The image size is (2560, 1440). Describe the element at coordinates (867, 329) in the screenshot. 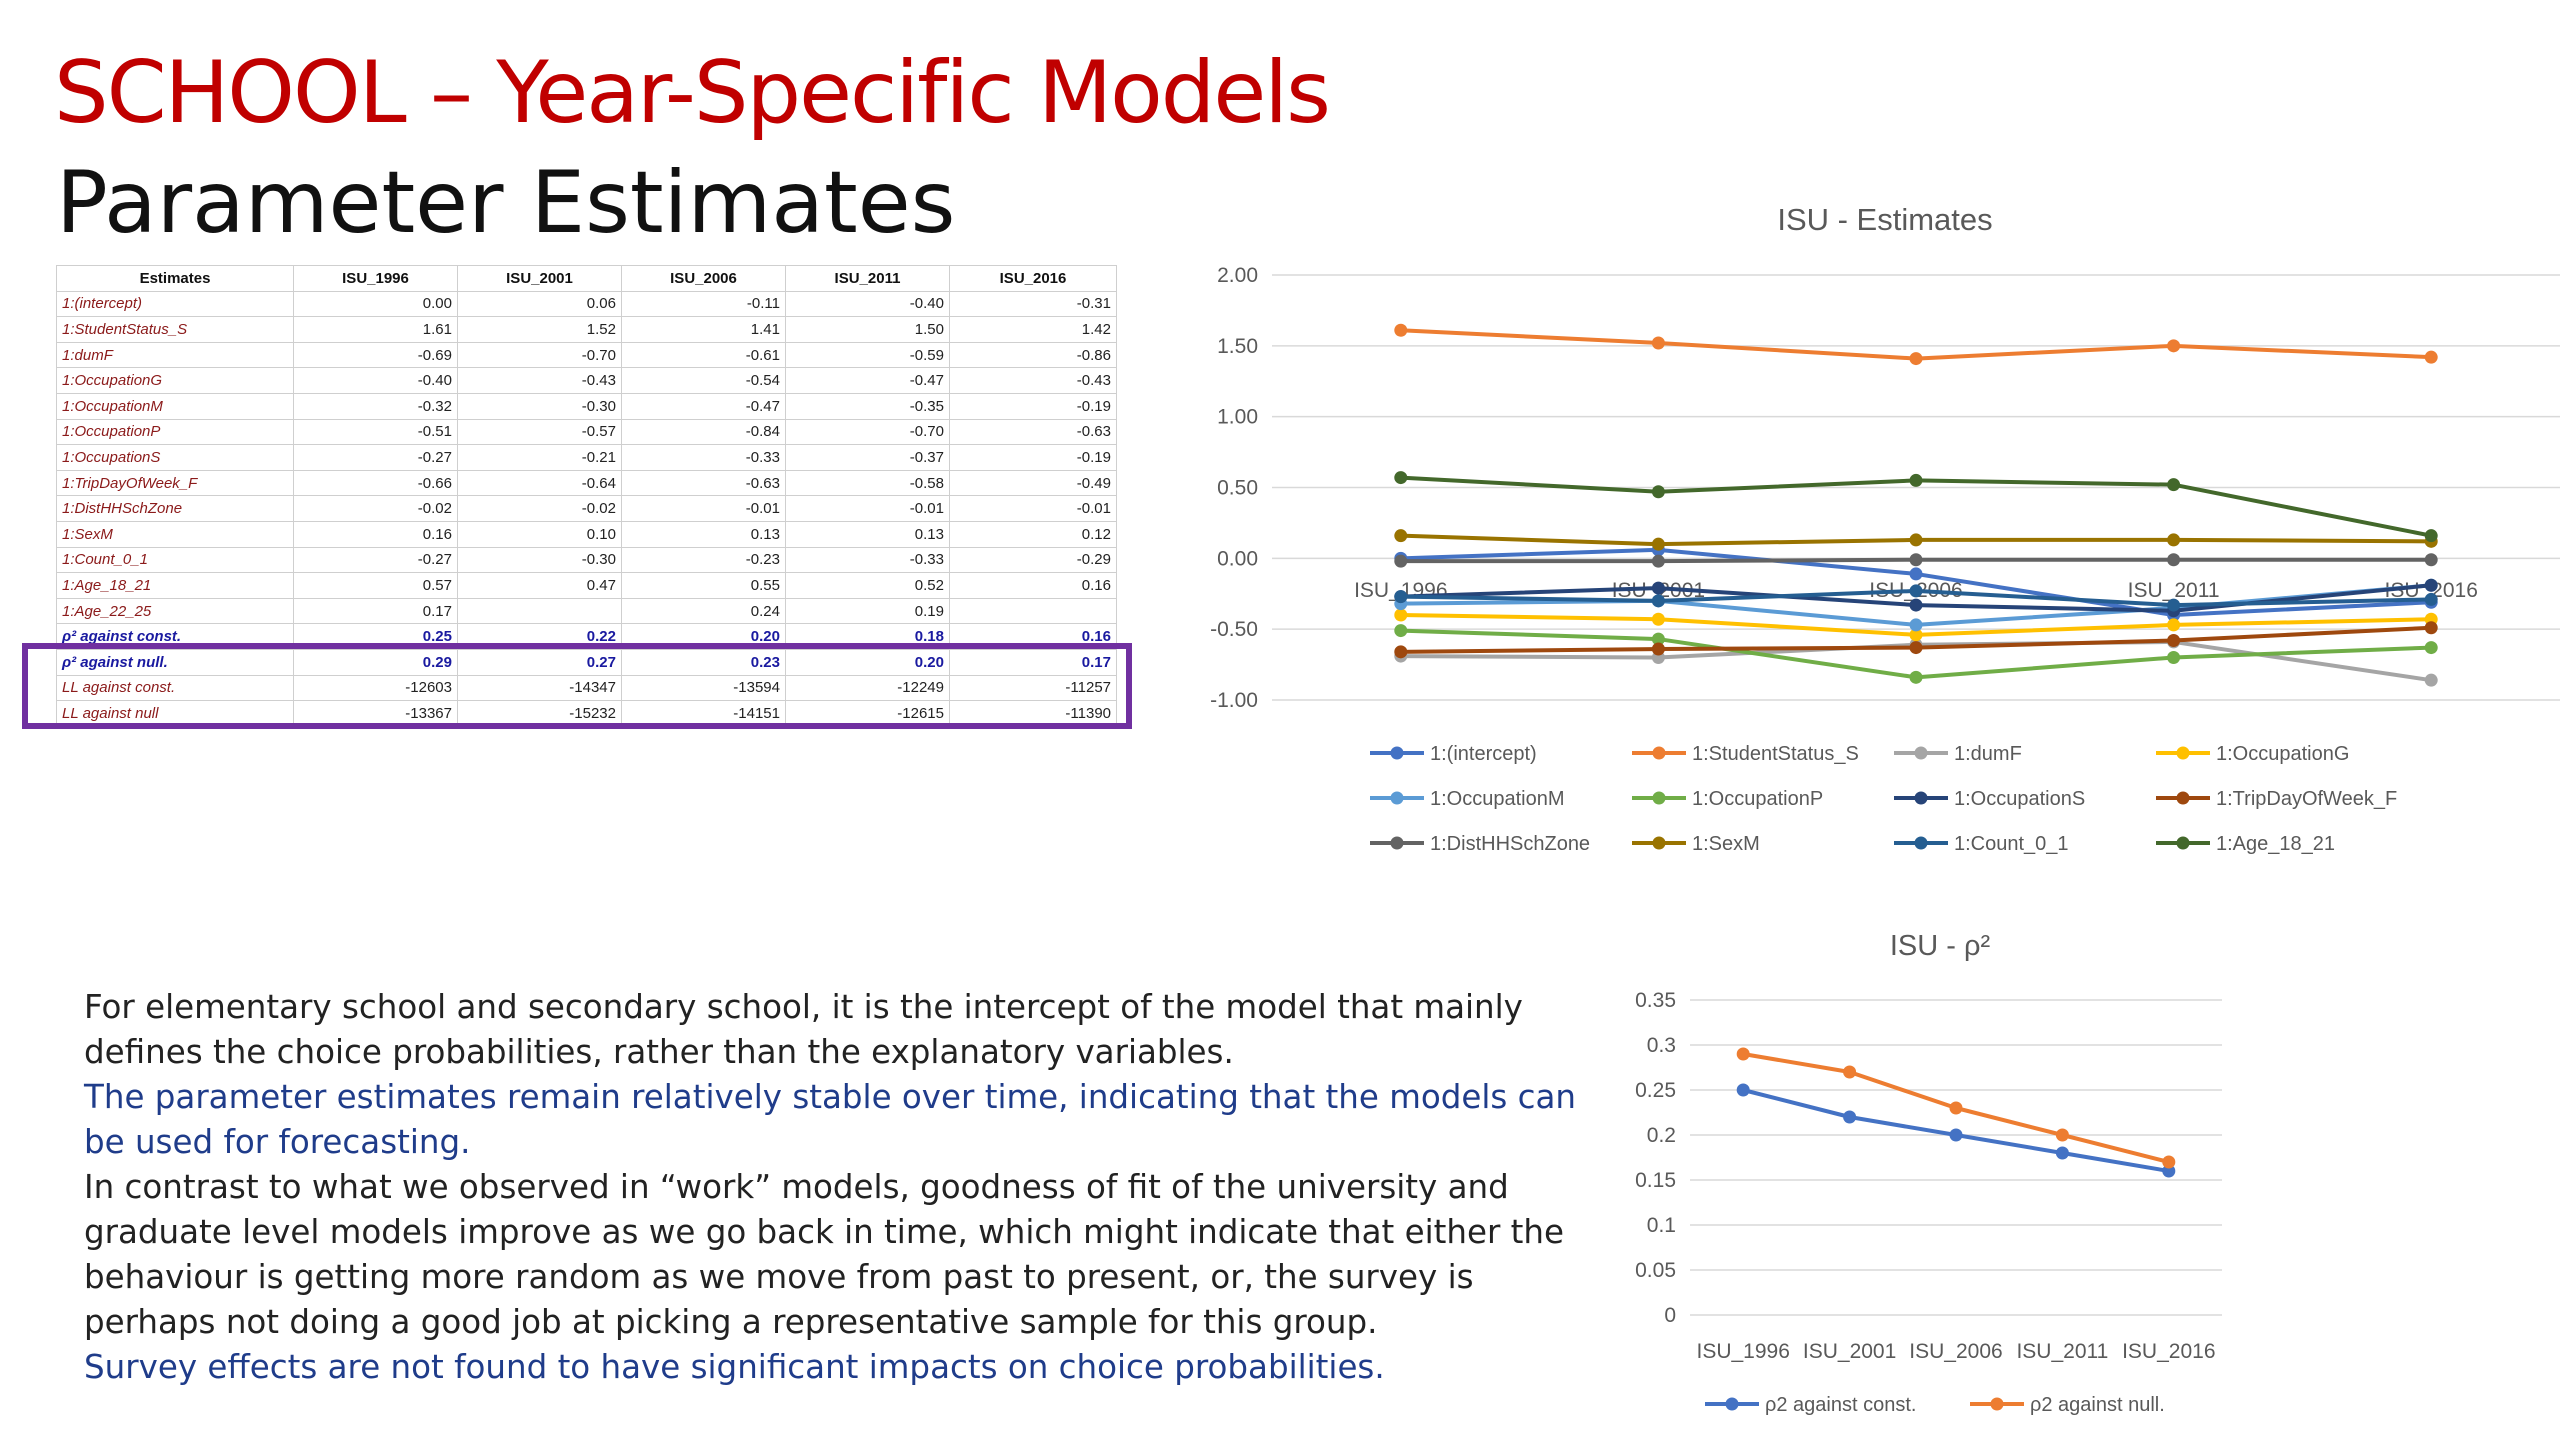

I see `cell-value: 1.50` at that location.